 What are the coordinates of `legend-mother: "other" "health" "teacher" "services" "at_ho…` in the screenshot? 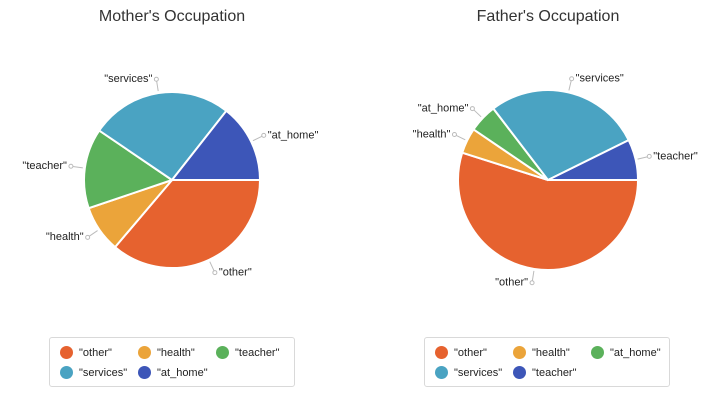 It's located at (172, 362).